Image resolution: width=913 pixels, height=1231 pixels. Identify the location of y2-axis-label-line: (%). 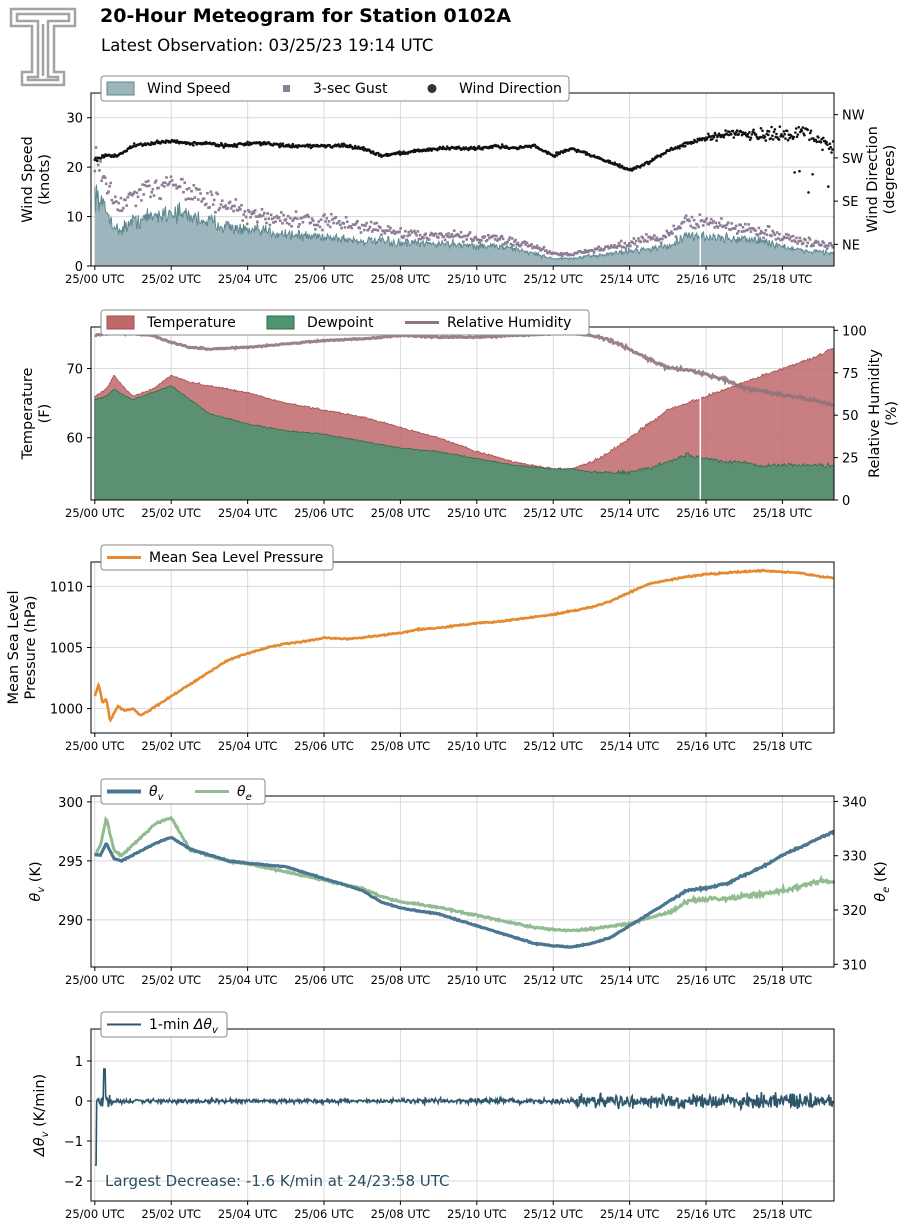
(892, 413).